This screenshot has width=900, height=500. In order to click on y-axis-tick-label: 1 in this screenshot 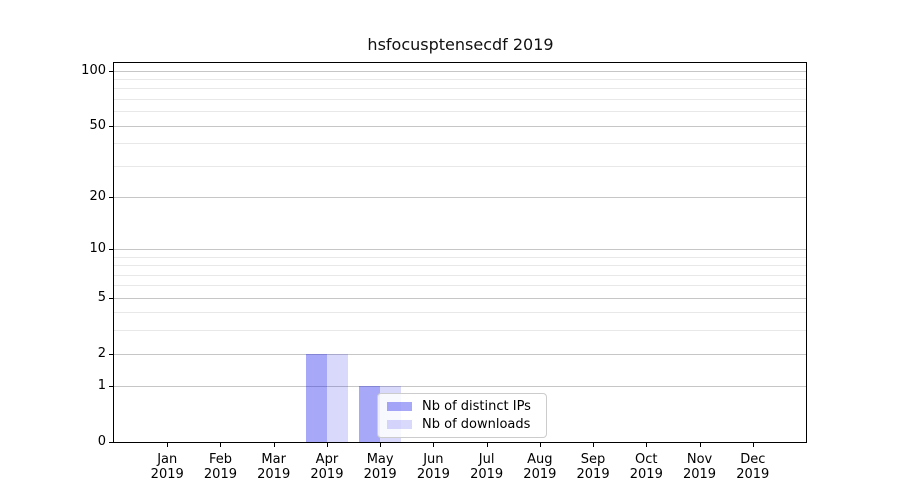, I will do `click(101, 386)`.